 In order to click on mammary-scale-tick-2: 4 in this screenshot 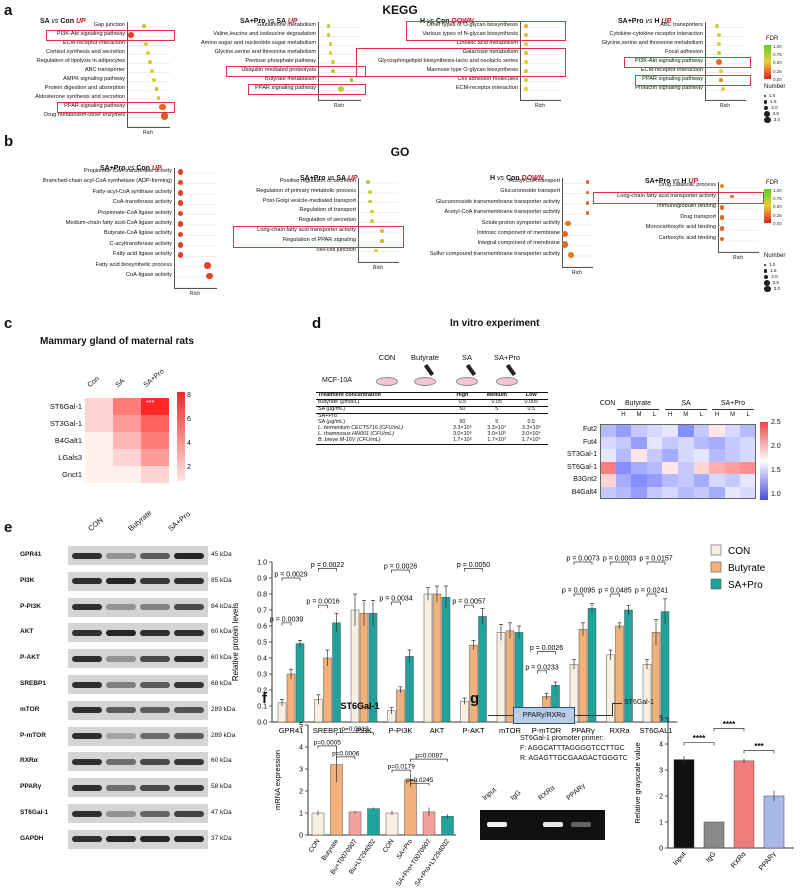, I will do `click(189, 443)`.